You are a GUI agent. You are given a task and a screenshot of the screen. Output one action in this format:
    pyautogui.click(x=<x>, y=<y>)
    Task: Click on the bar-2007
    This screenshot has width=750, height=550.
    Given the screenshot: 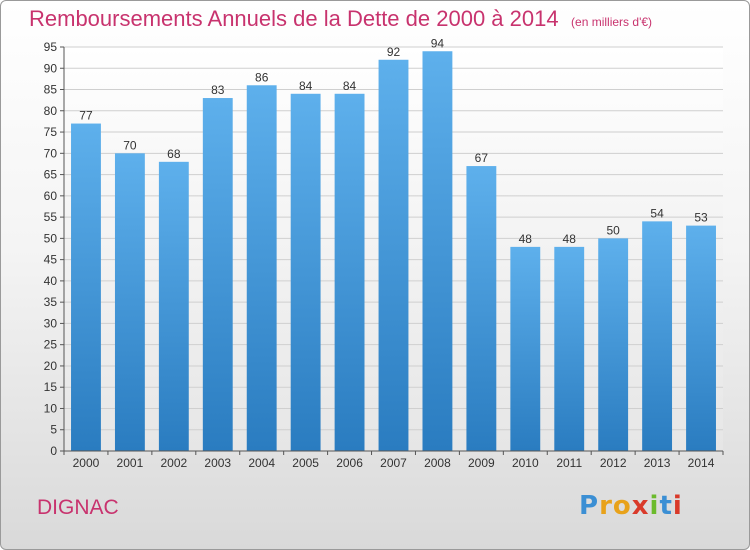 What is the action you would take?
    pyautogui.click(x=393, y=255)
    